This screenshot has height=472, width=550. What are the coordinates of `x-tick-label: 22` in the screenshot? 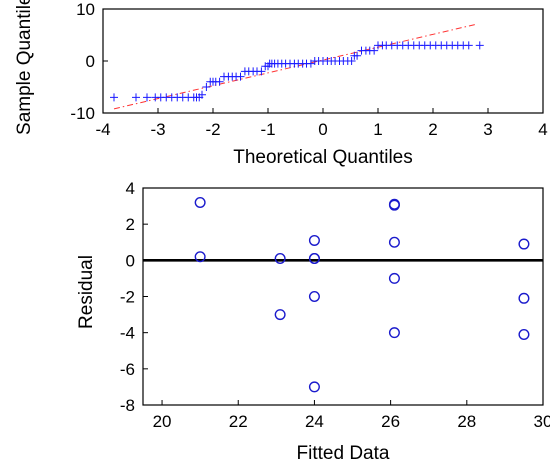 It's located at (238, 421).